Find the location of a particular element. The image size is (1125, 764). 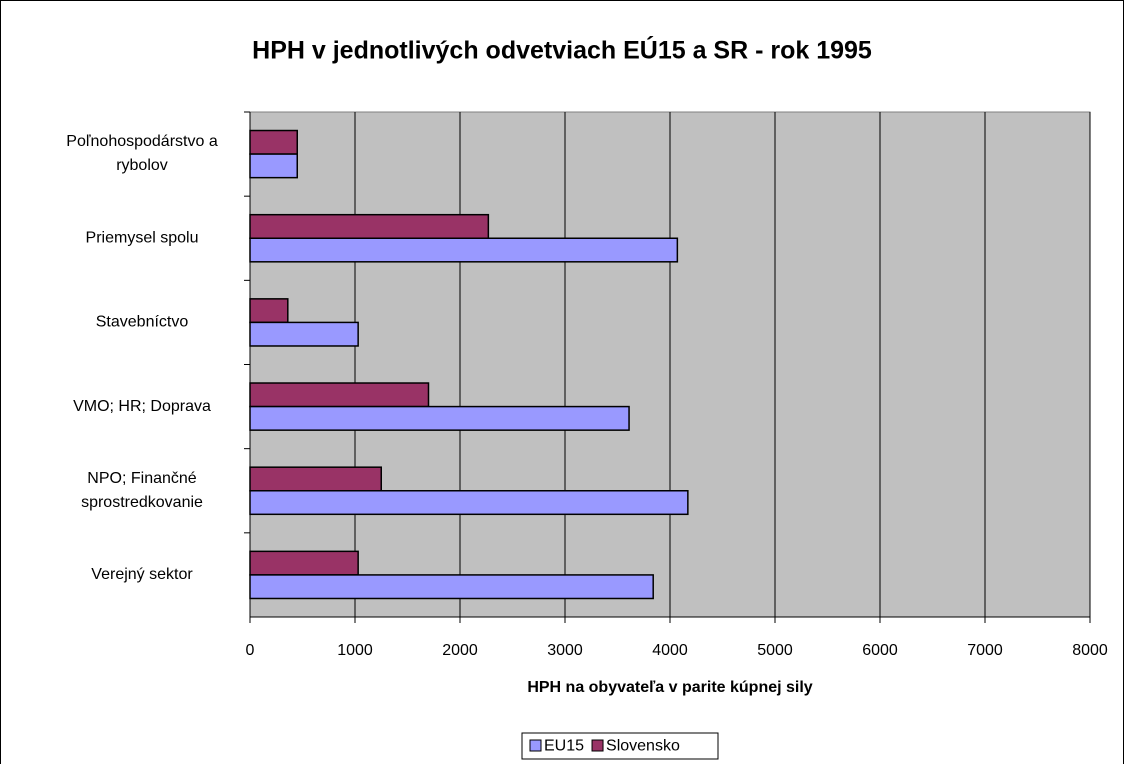

legend-label: Slovensko is located at coordinates (643, 746).